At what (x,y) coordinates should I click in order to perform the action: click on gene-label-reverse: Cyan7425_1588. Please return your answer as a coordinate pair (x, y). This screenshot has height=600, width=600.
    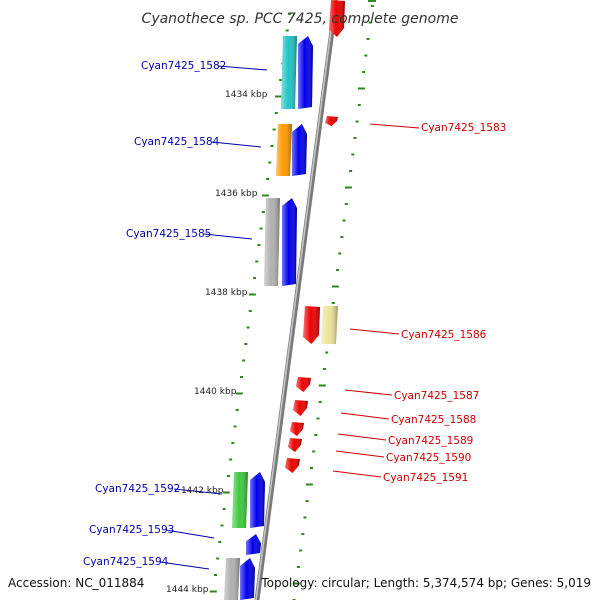
    Looking at the image, I should click on (433, 420).